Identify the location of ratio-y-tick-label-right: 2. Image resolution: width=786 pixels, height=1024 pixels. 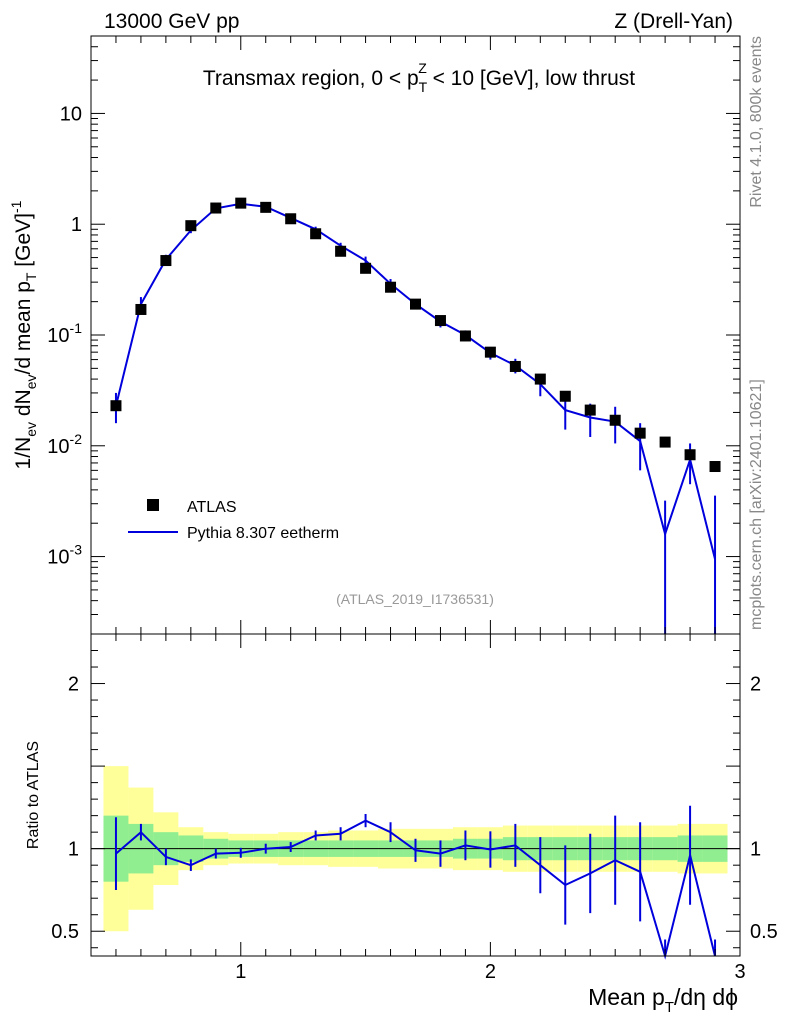
(755, 685).